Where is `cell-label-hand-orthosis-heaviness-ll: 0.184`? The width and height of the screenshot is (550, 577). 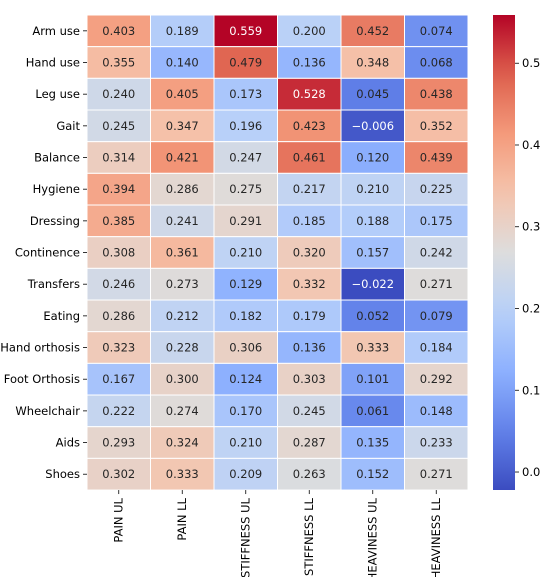 cell-label-hand-orthosis-heaviness-ll: 0.184 is located at coordinates (436, 348).